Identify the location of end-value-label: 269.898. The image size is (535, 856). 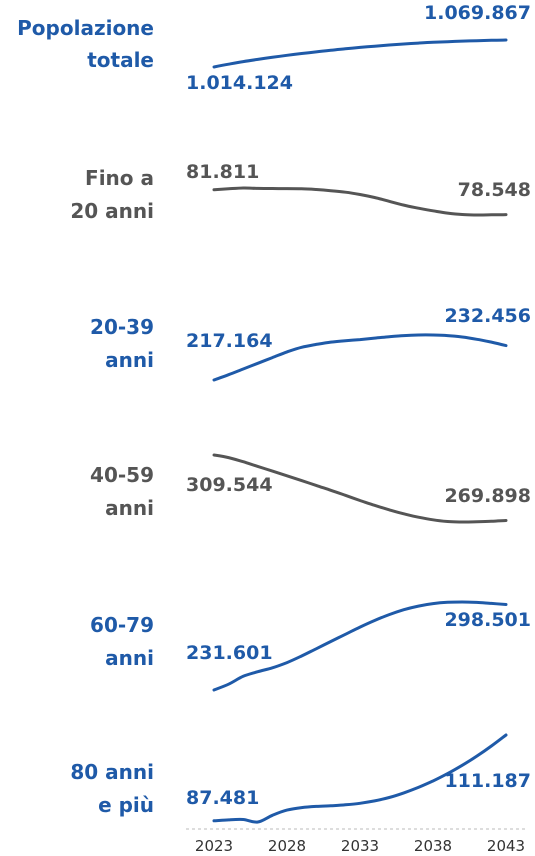
(487, 496).